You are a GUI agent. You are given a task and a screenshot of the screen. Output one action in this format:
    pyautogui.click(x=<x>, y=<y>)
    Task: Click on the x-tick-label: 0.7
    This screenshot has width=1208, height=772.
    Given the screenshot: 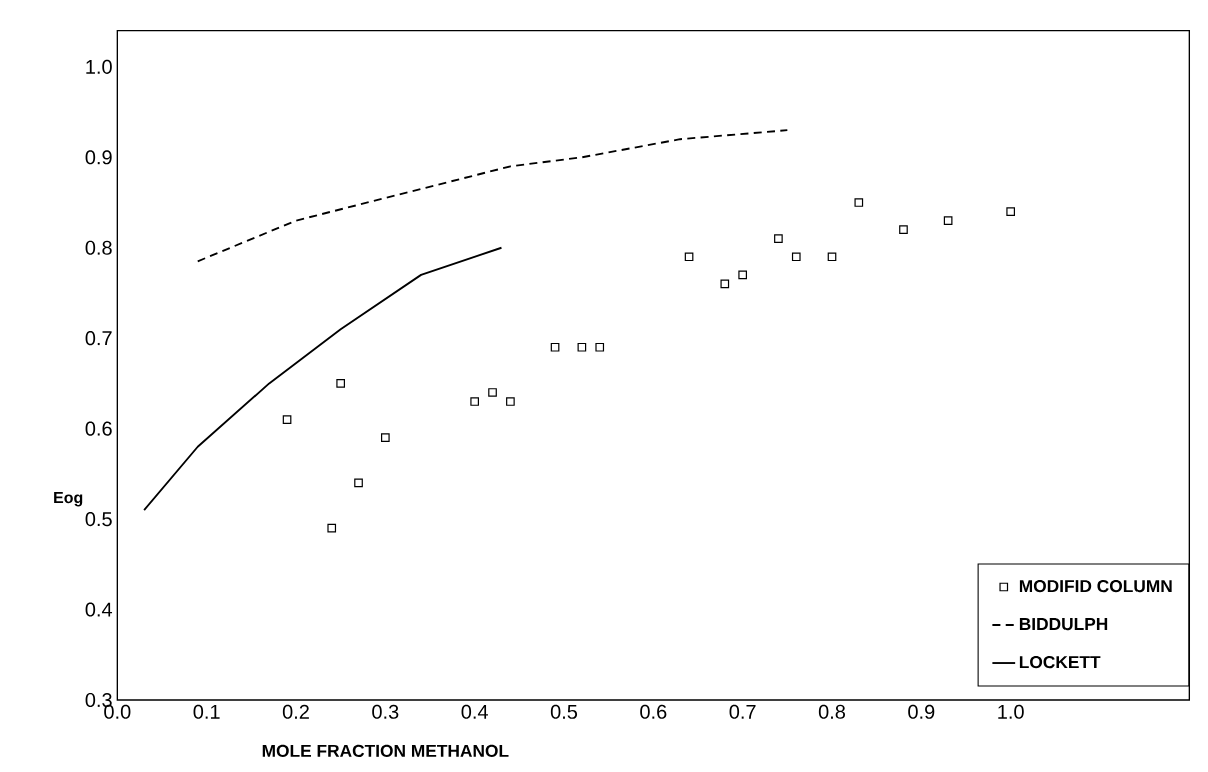 What is the action you would take?
    pyautogui.click(x=742, y=711)
    